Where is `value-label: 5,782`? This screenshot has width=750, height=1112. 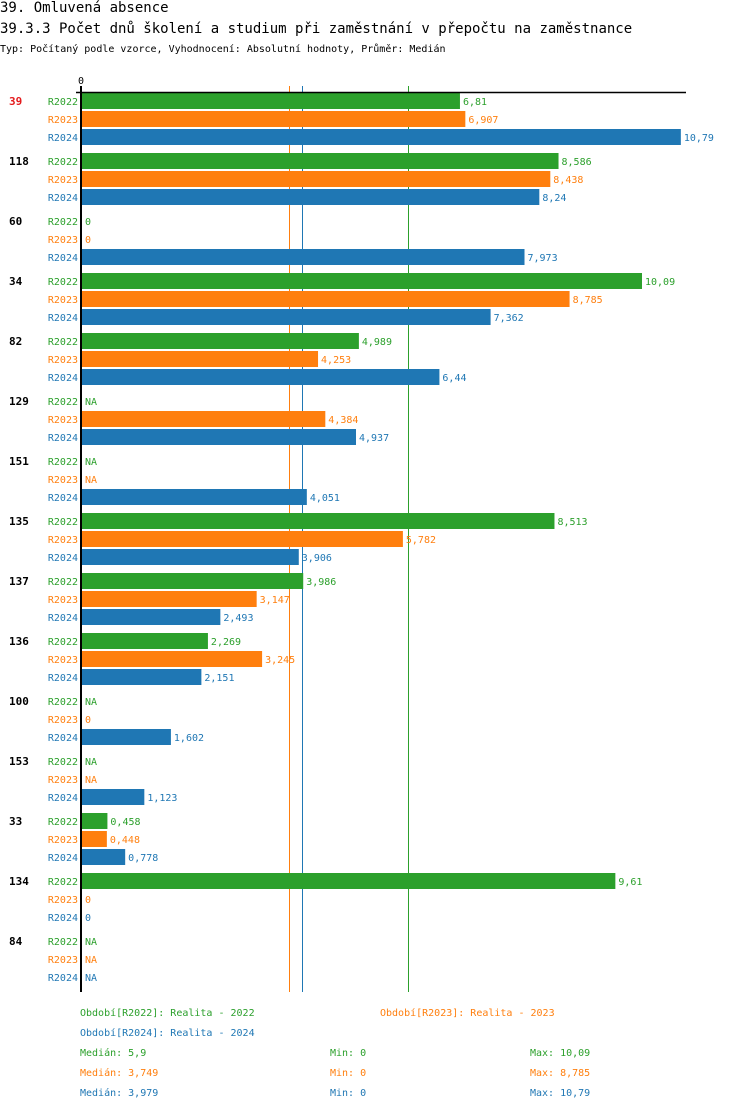 value-label: 5,782 is located at coordinates (421, 540).